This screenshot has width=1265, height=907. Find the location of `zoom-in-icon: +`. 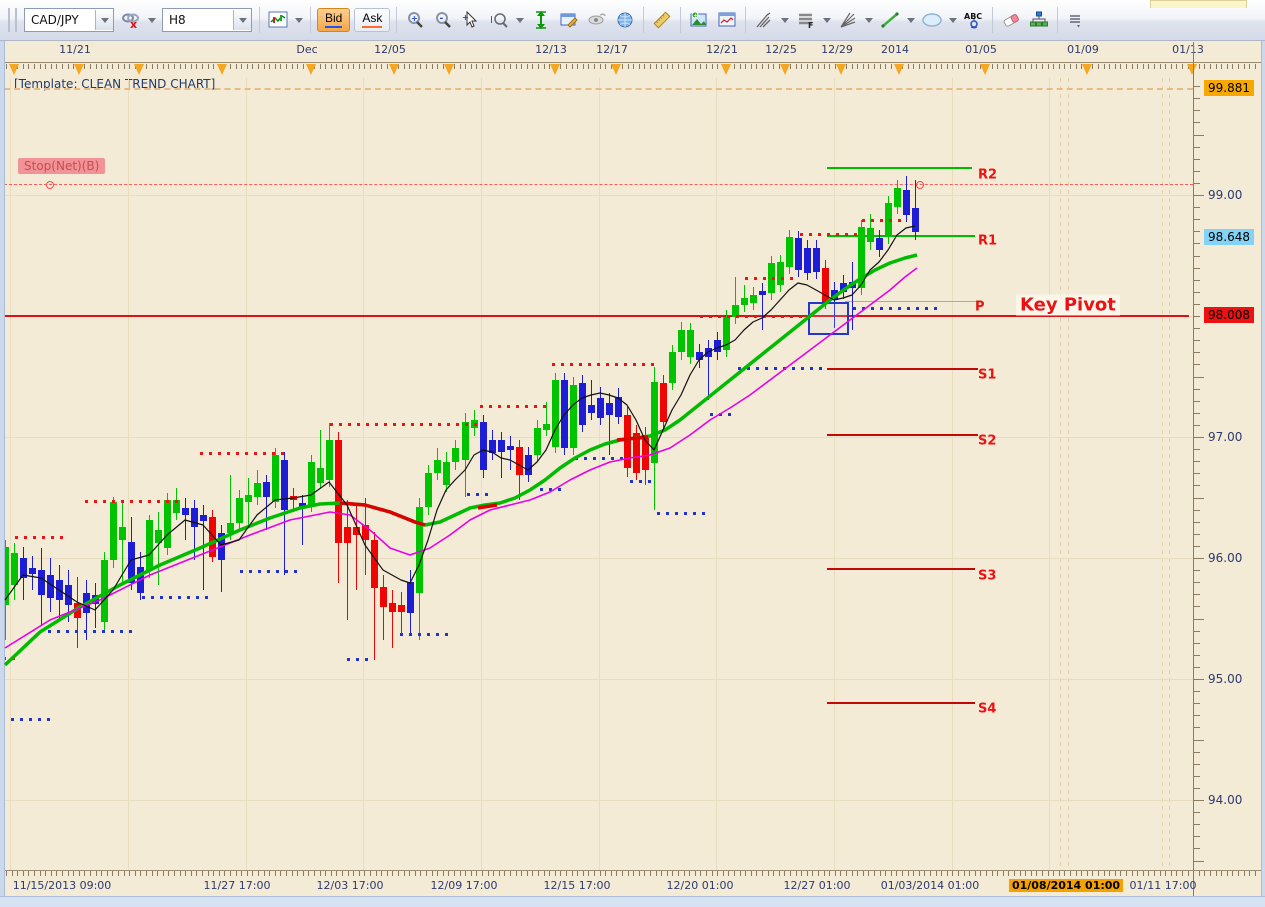

zoom-in-icon: + is located at coordinates (415, 20).